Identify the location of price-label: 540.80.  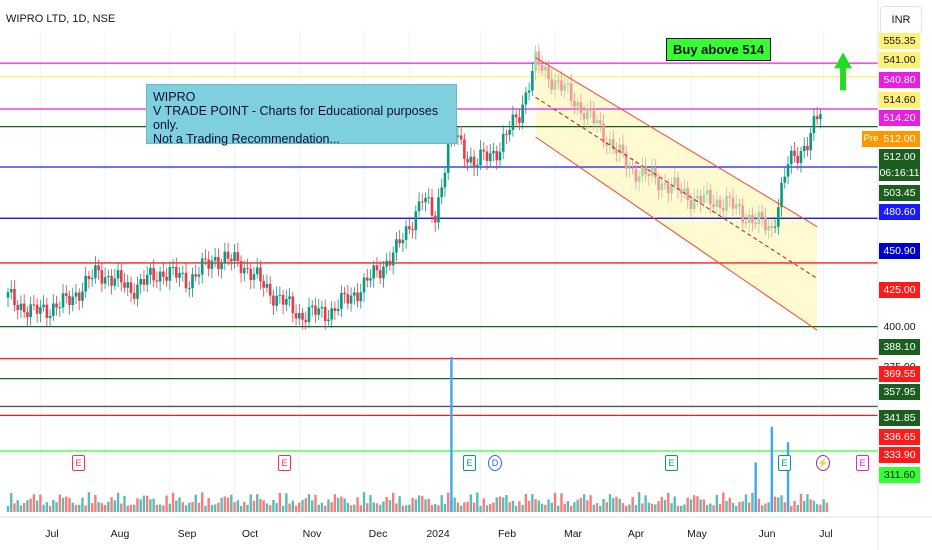
(899, 80).